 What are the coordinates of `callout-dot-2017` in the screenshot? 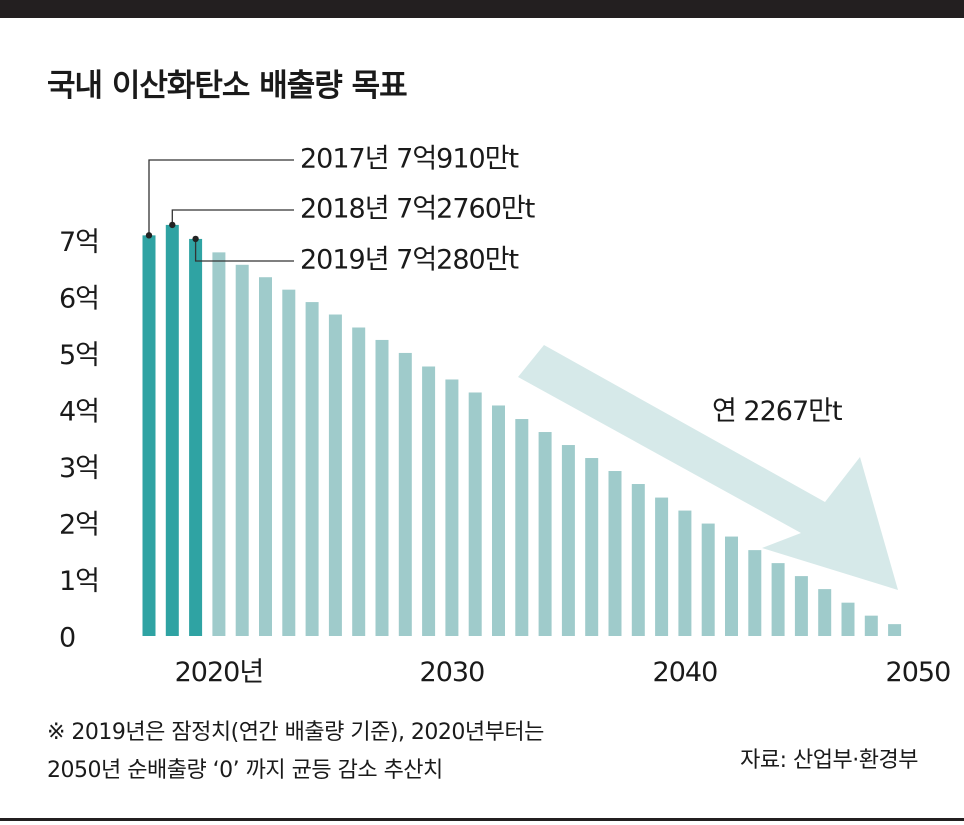 It's located at (149, 235).